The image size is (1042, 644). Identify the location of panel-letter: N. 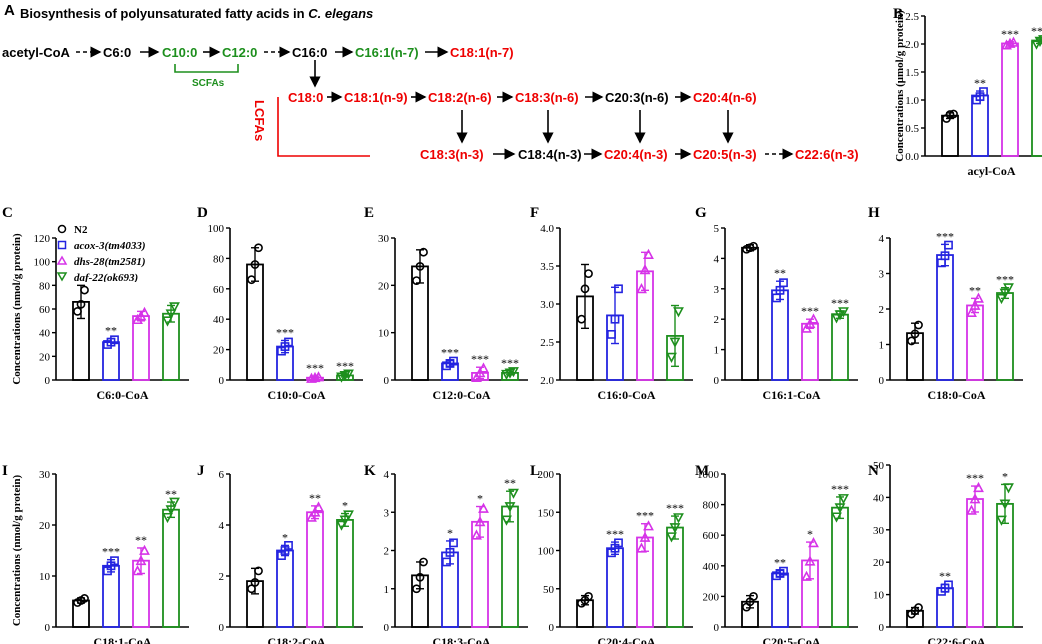
(873, 471).